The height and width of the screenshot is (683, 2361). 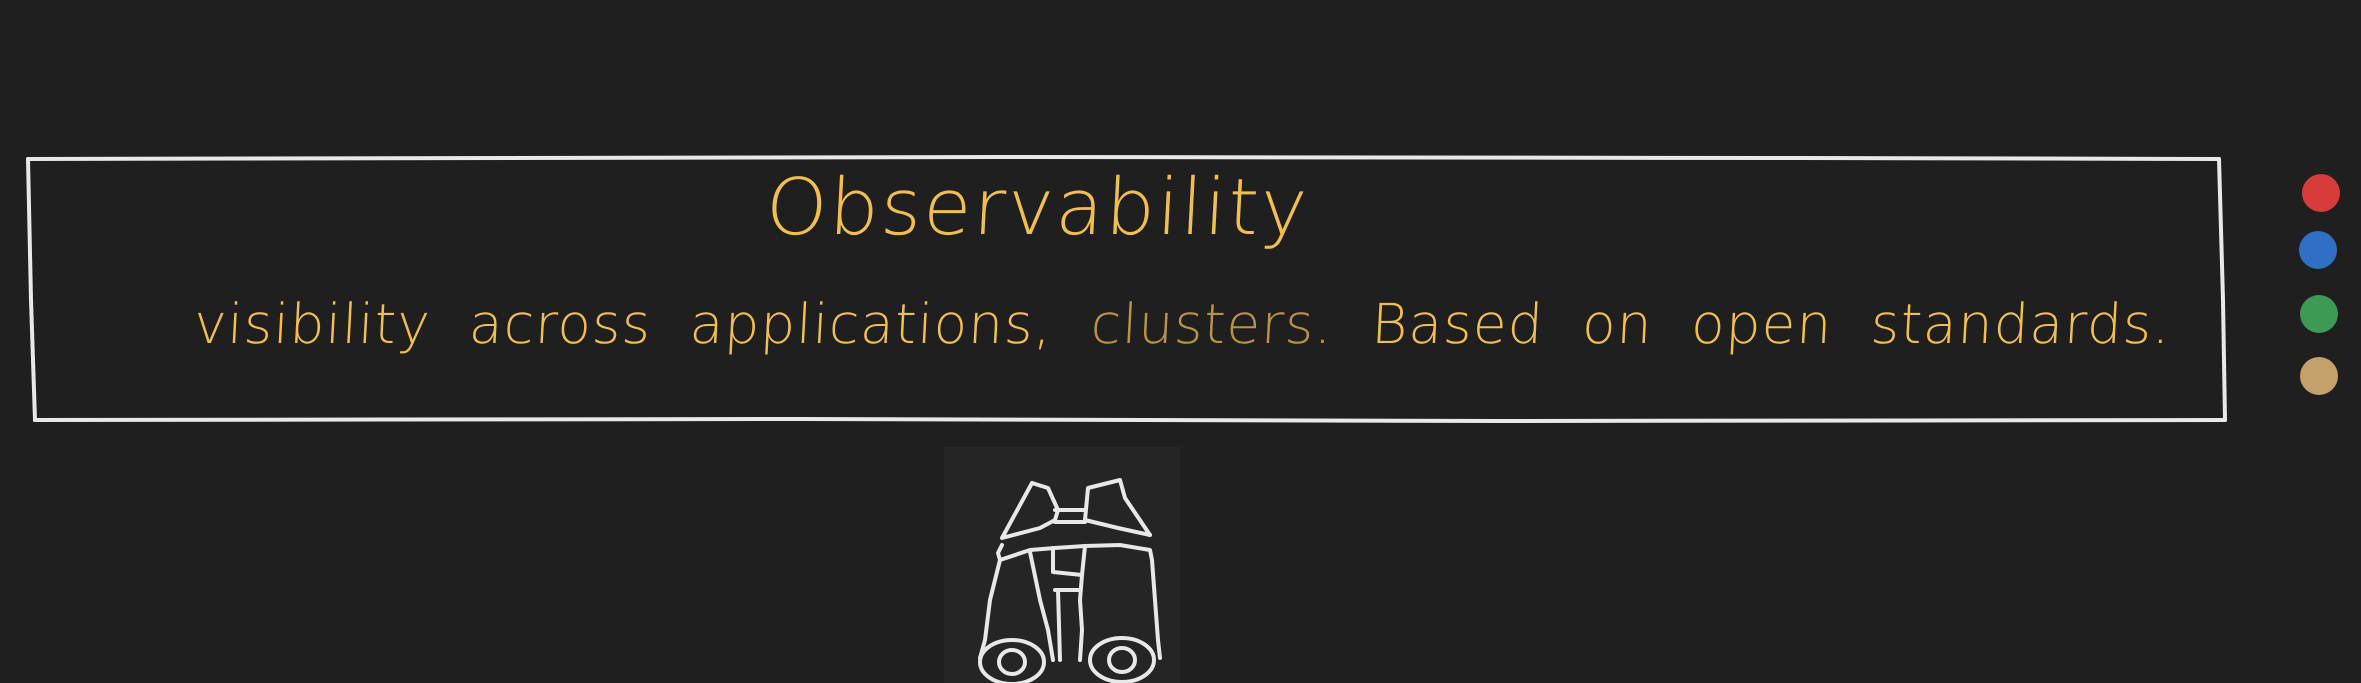 What do you see at coordinates (1771, 324) in the screenshot?
I see `subtitle-part-3: Based on open standards.` at bounding box center [1771, 324].